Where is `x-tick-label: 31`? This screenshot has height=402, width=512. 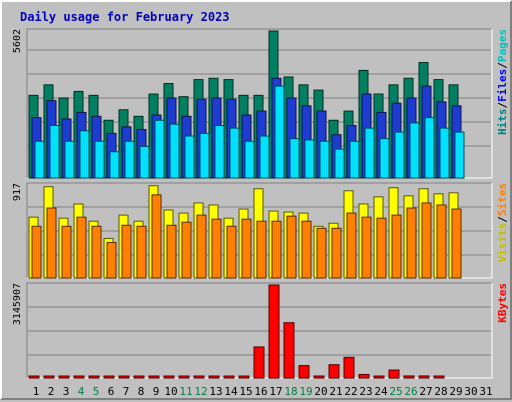
x-tick-label: 31 is located at coordinates (485, 391).